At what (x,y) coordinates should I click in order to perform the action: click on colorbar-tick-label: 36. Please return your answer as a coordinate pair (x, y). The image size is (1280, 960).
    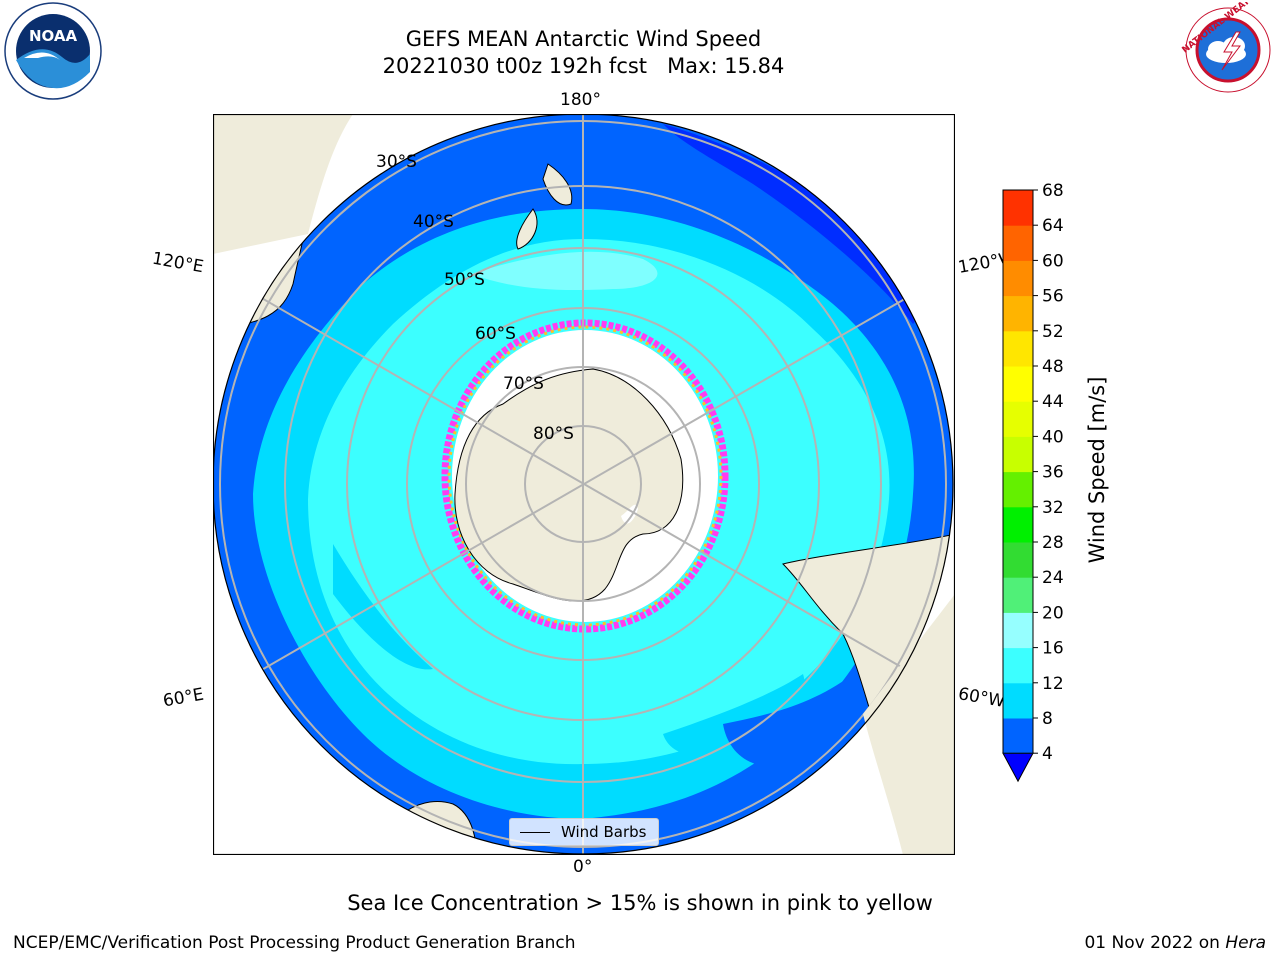
    Looking at the image, I should click on (1053, 473).